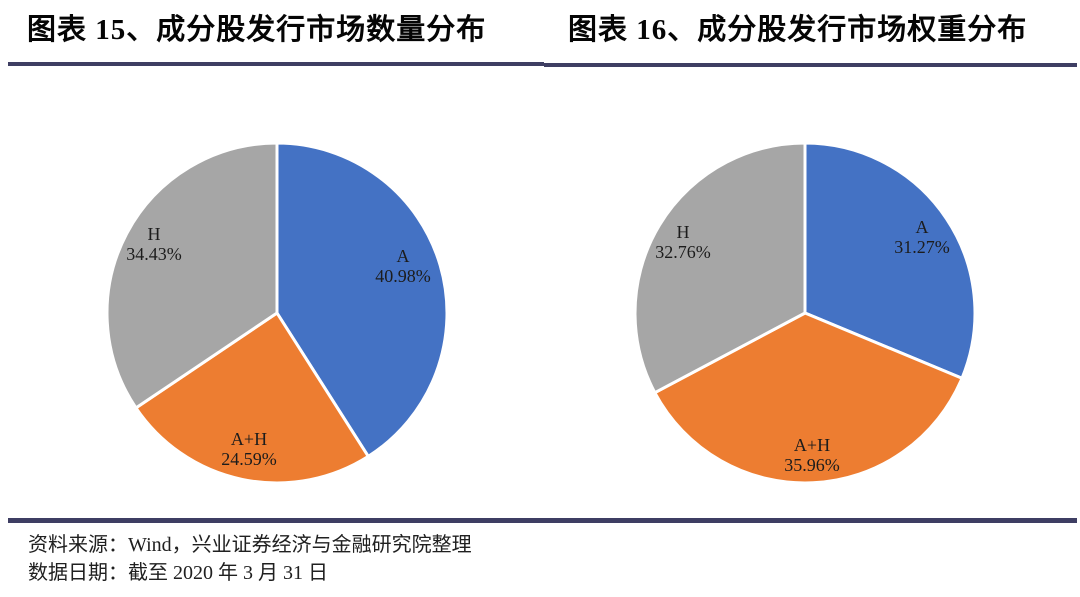  I want to click on slice-label-a: A 40.98%, so click(403, 266).